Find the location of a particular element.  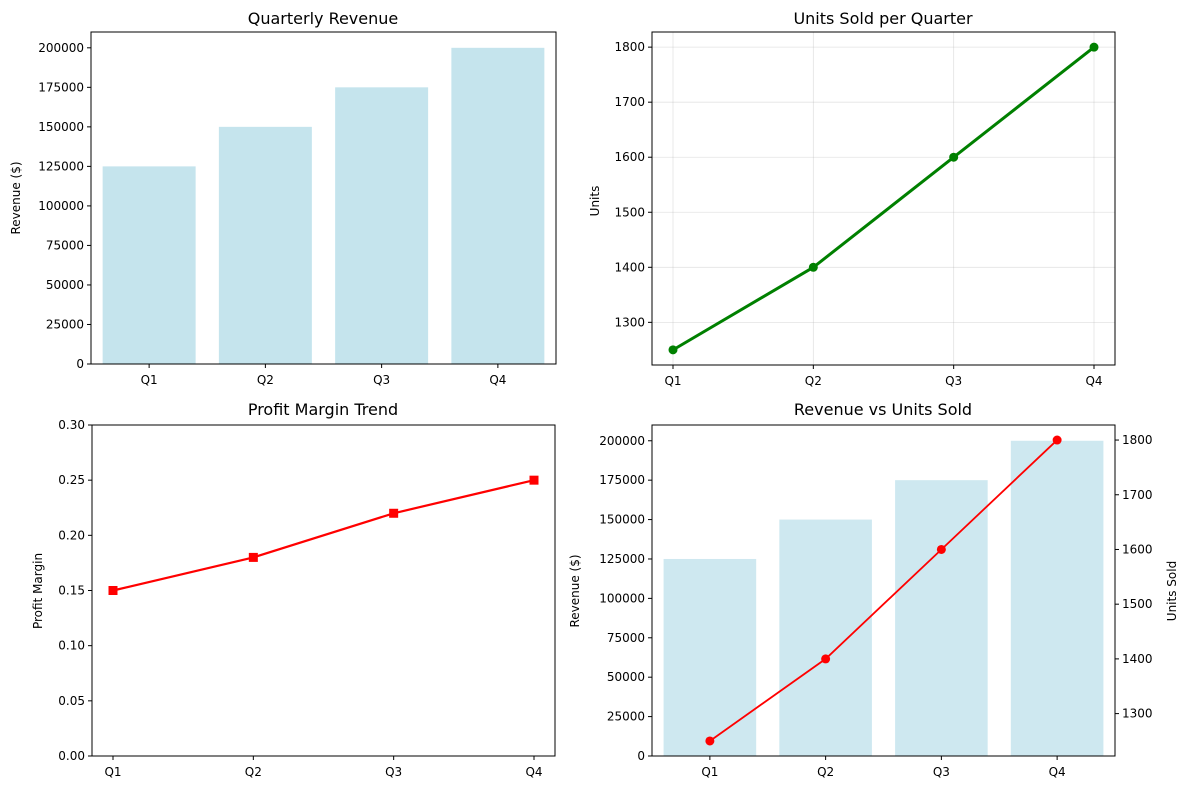

chart-title: Units Sold per Quarter is located at coordinates (883, 18).